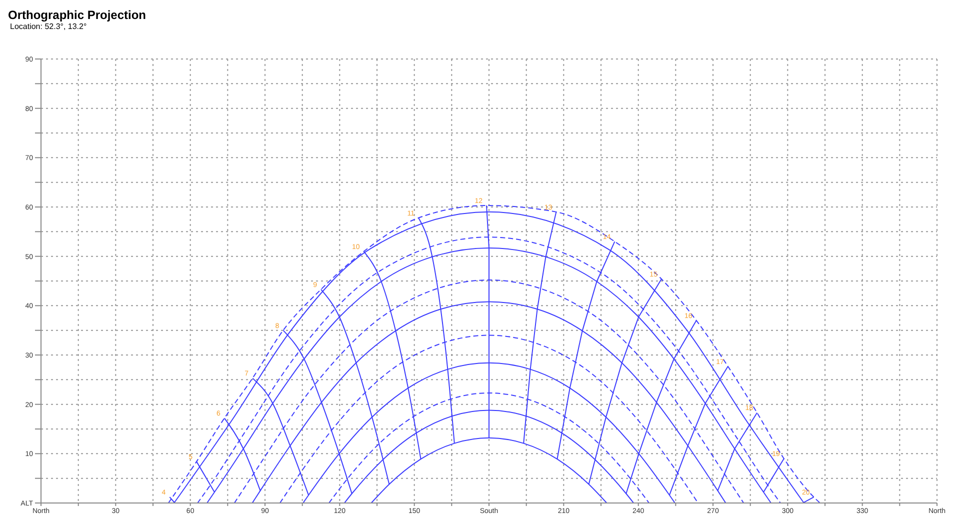  What do you see at coordinates (78, 15) in the screenshot?
I see `chart-title: Orthographic Projection` at bounding box center [78, 15].